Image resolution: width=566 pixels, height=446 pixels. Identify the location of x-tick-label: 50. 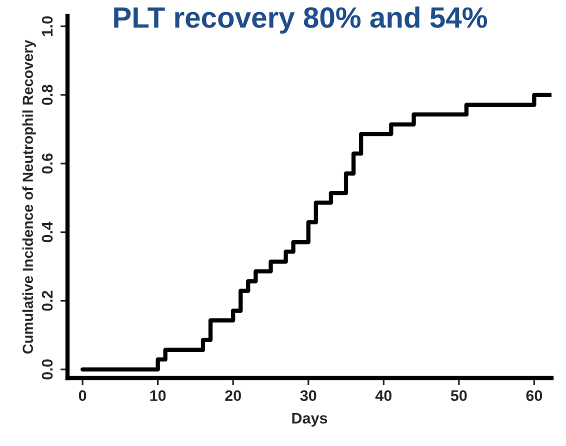
(458, 396).